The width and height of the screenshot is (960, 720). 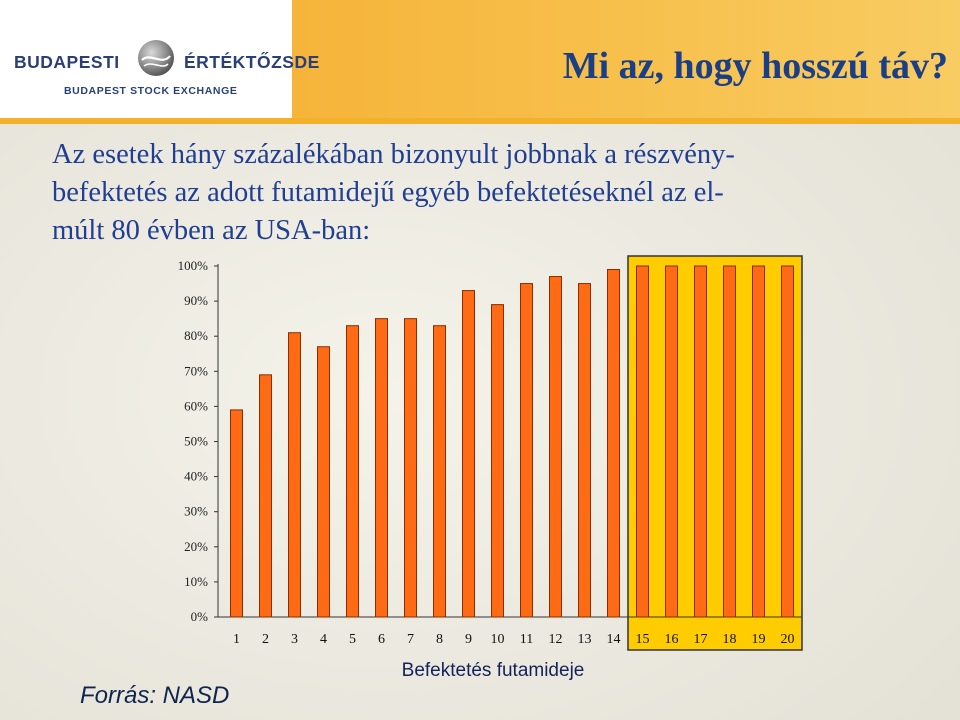 What do you see at coordinates (410, 639) in the screenshot?
I see `x-tick-label: 7` at bounding box center [410, 639].